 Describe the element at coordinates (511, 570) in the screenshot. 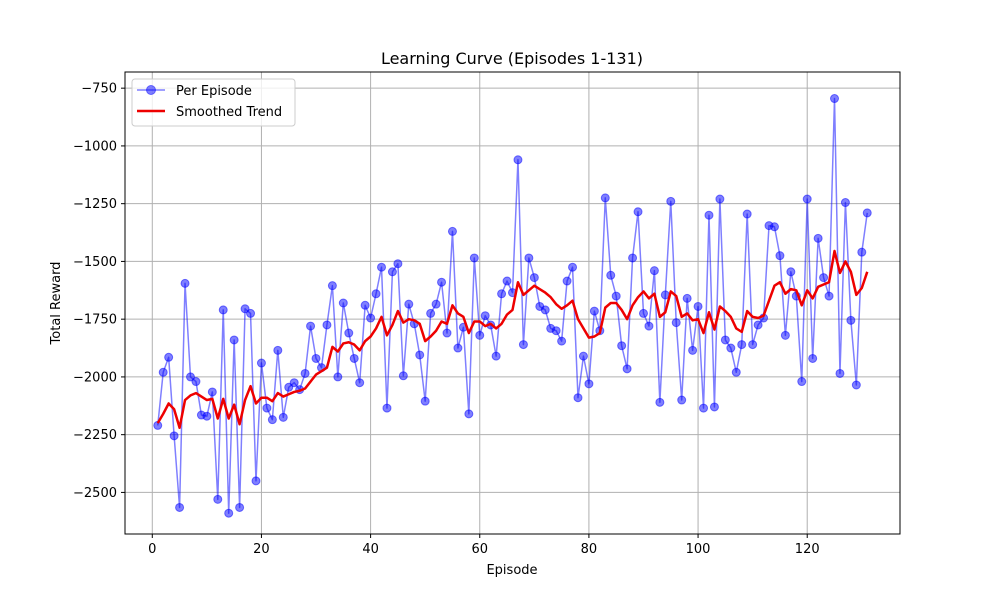

I see `x-axis-label: Episode` at that location.